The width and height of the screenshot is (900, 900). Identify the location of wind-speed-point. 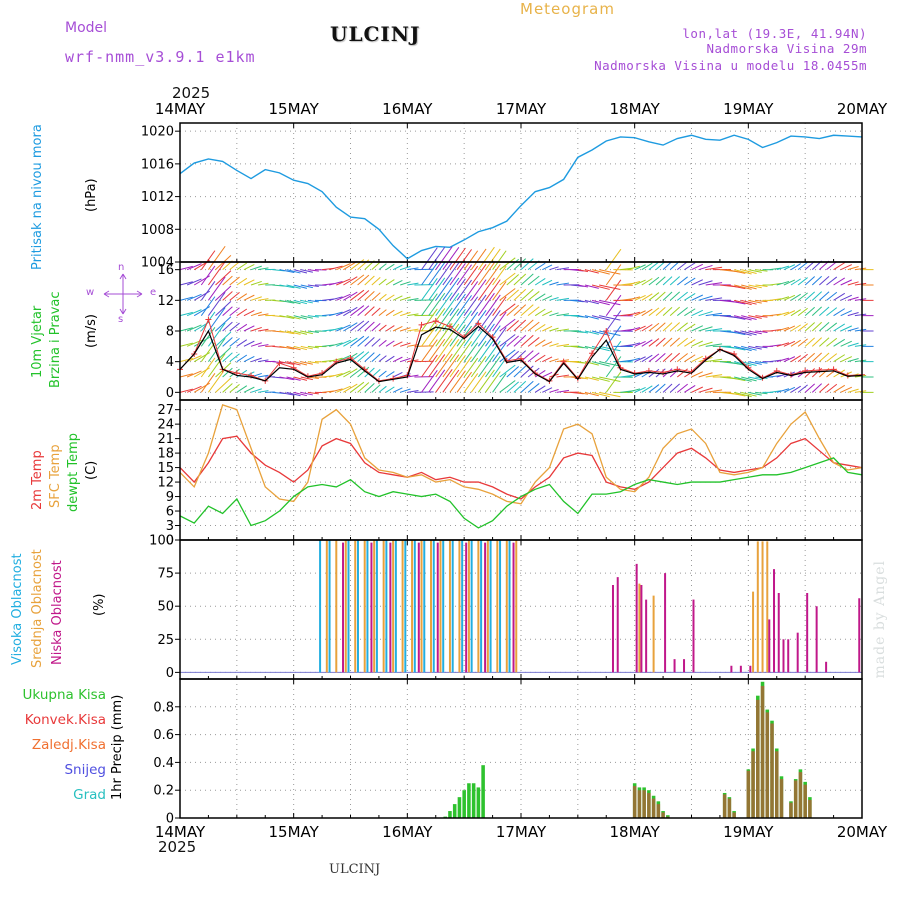
(279, 363).